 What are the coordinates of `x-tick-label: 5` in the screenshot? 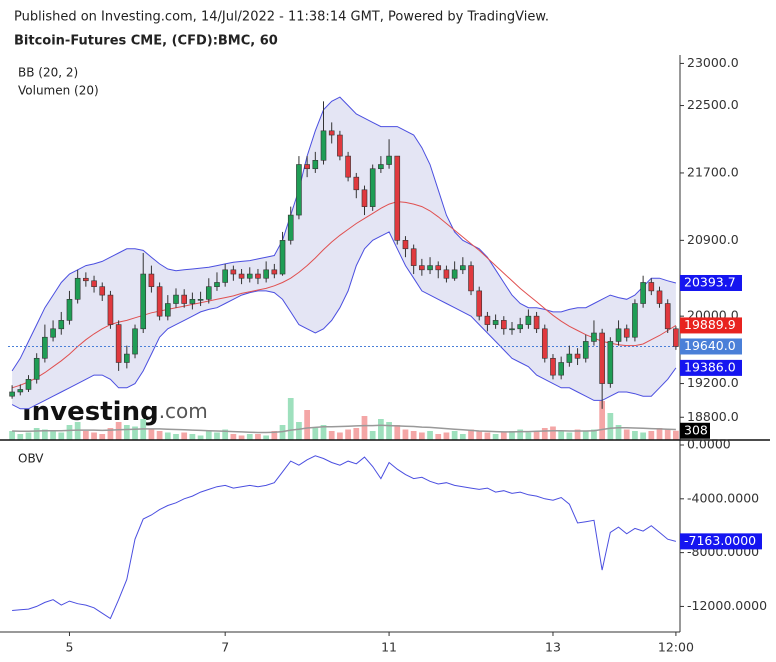 It's located at (69, 647).